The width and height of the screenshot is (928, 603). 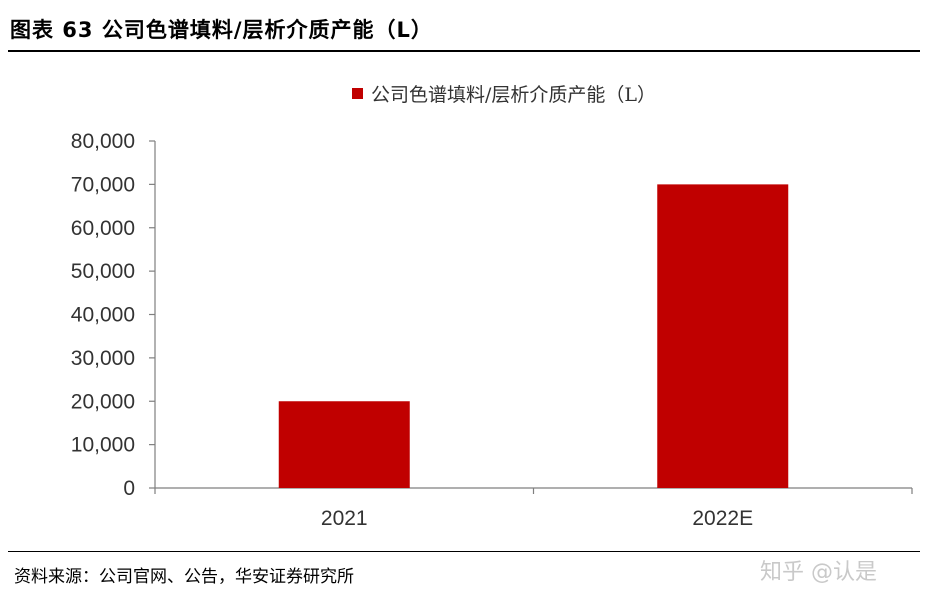 What do you see at coordinates (723, 336) in the screenshot?
I see `bar-2022E` at bounding box center [723, 336].